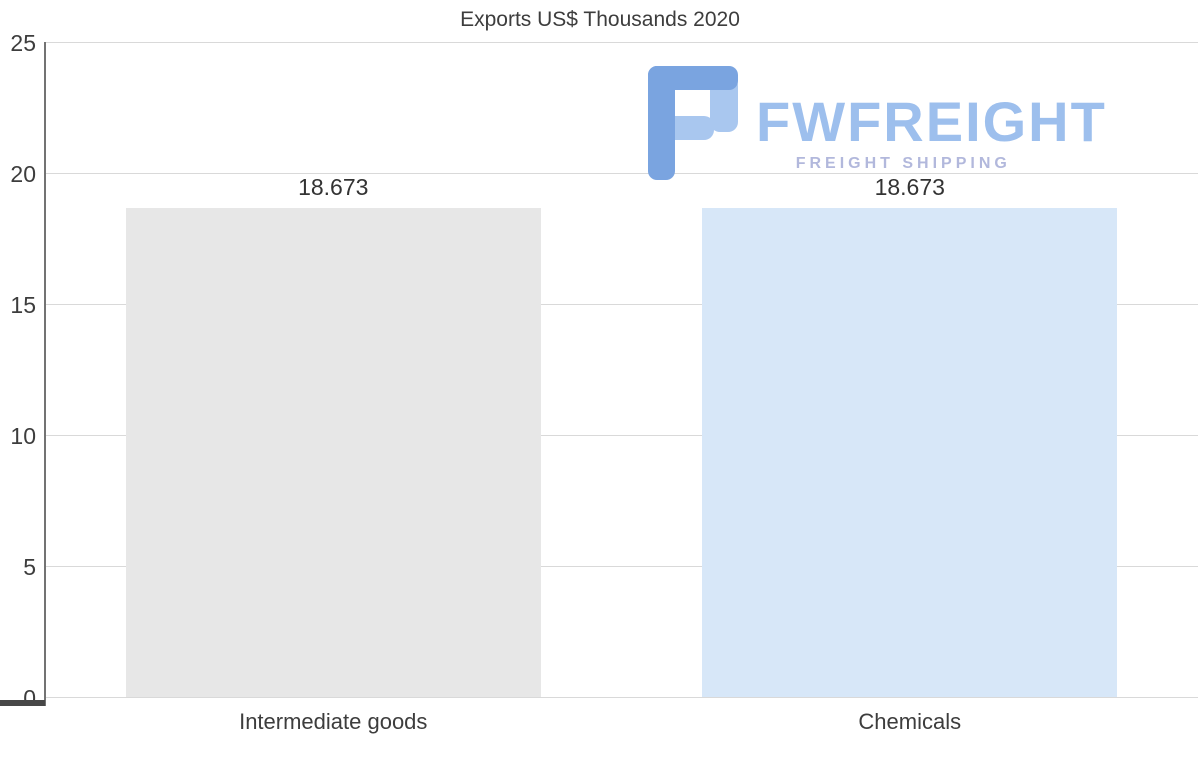 The height and width of the screenshot is (763, 1200). Describe the element at coordinates (29, 567) in the screenshot. I see `y-tick-label-5: 5` at that location.